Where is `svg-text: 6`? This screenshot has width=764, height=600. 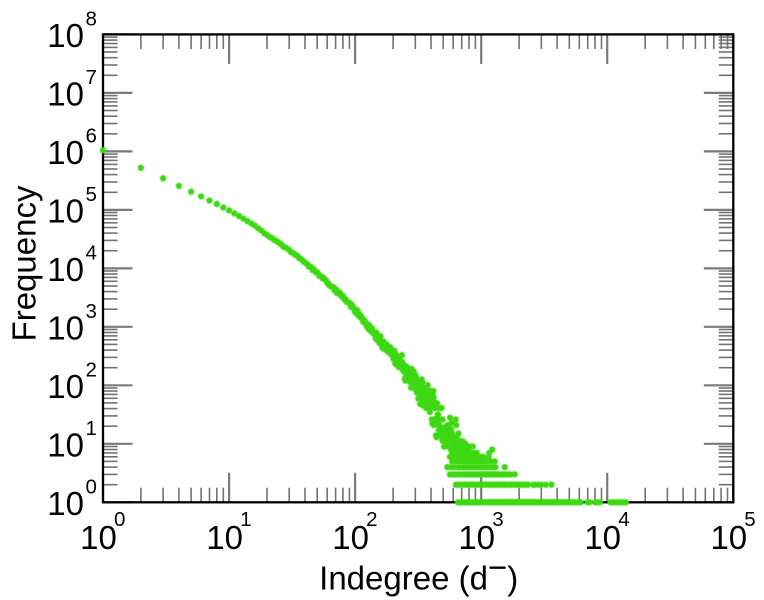
svg-text: 6 is located at coordinates (91, 136).